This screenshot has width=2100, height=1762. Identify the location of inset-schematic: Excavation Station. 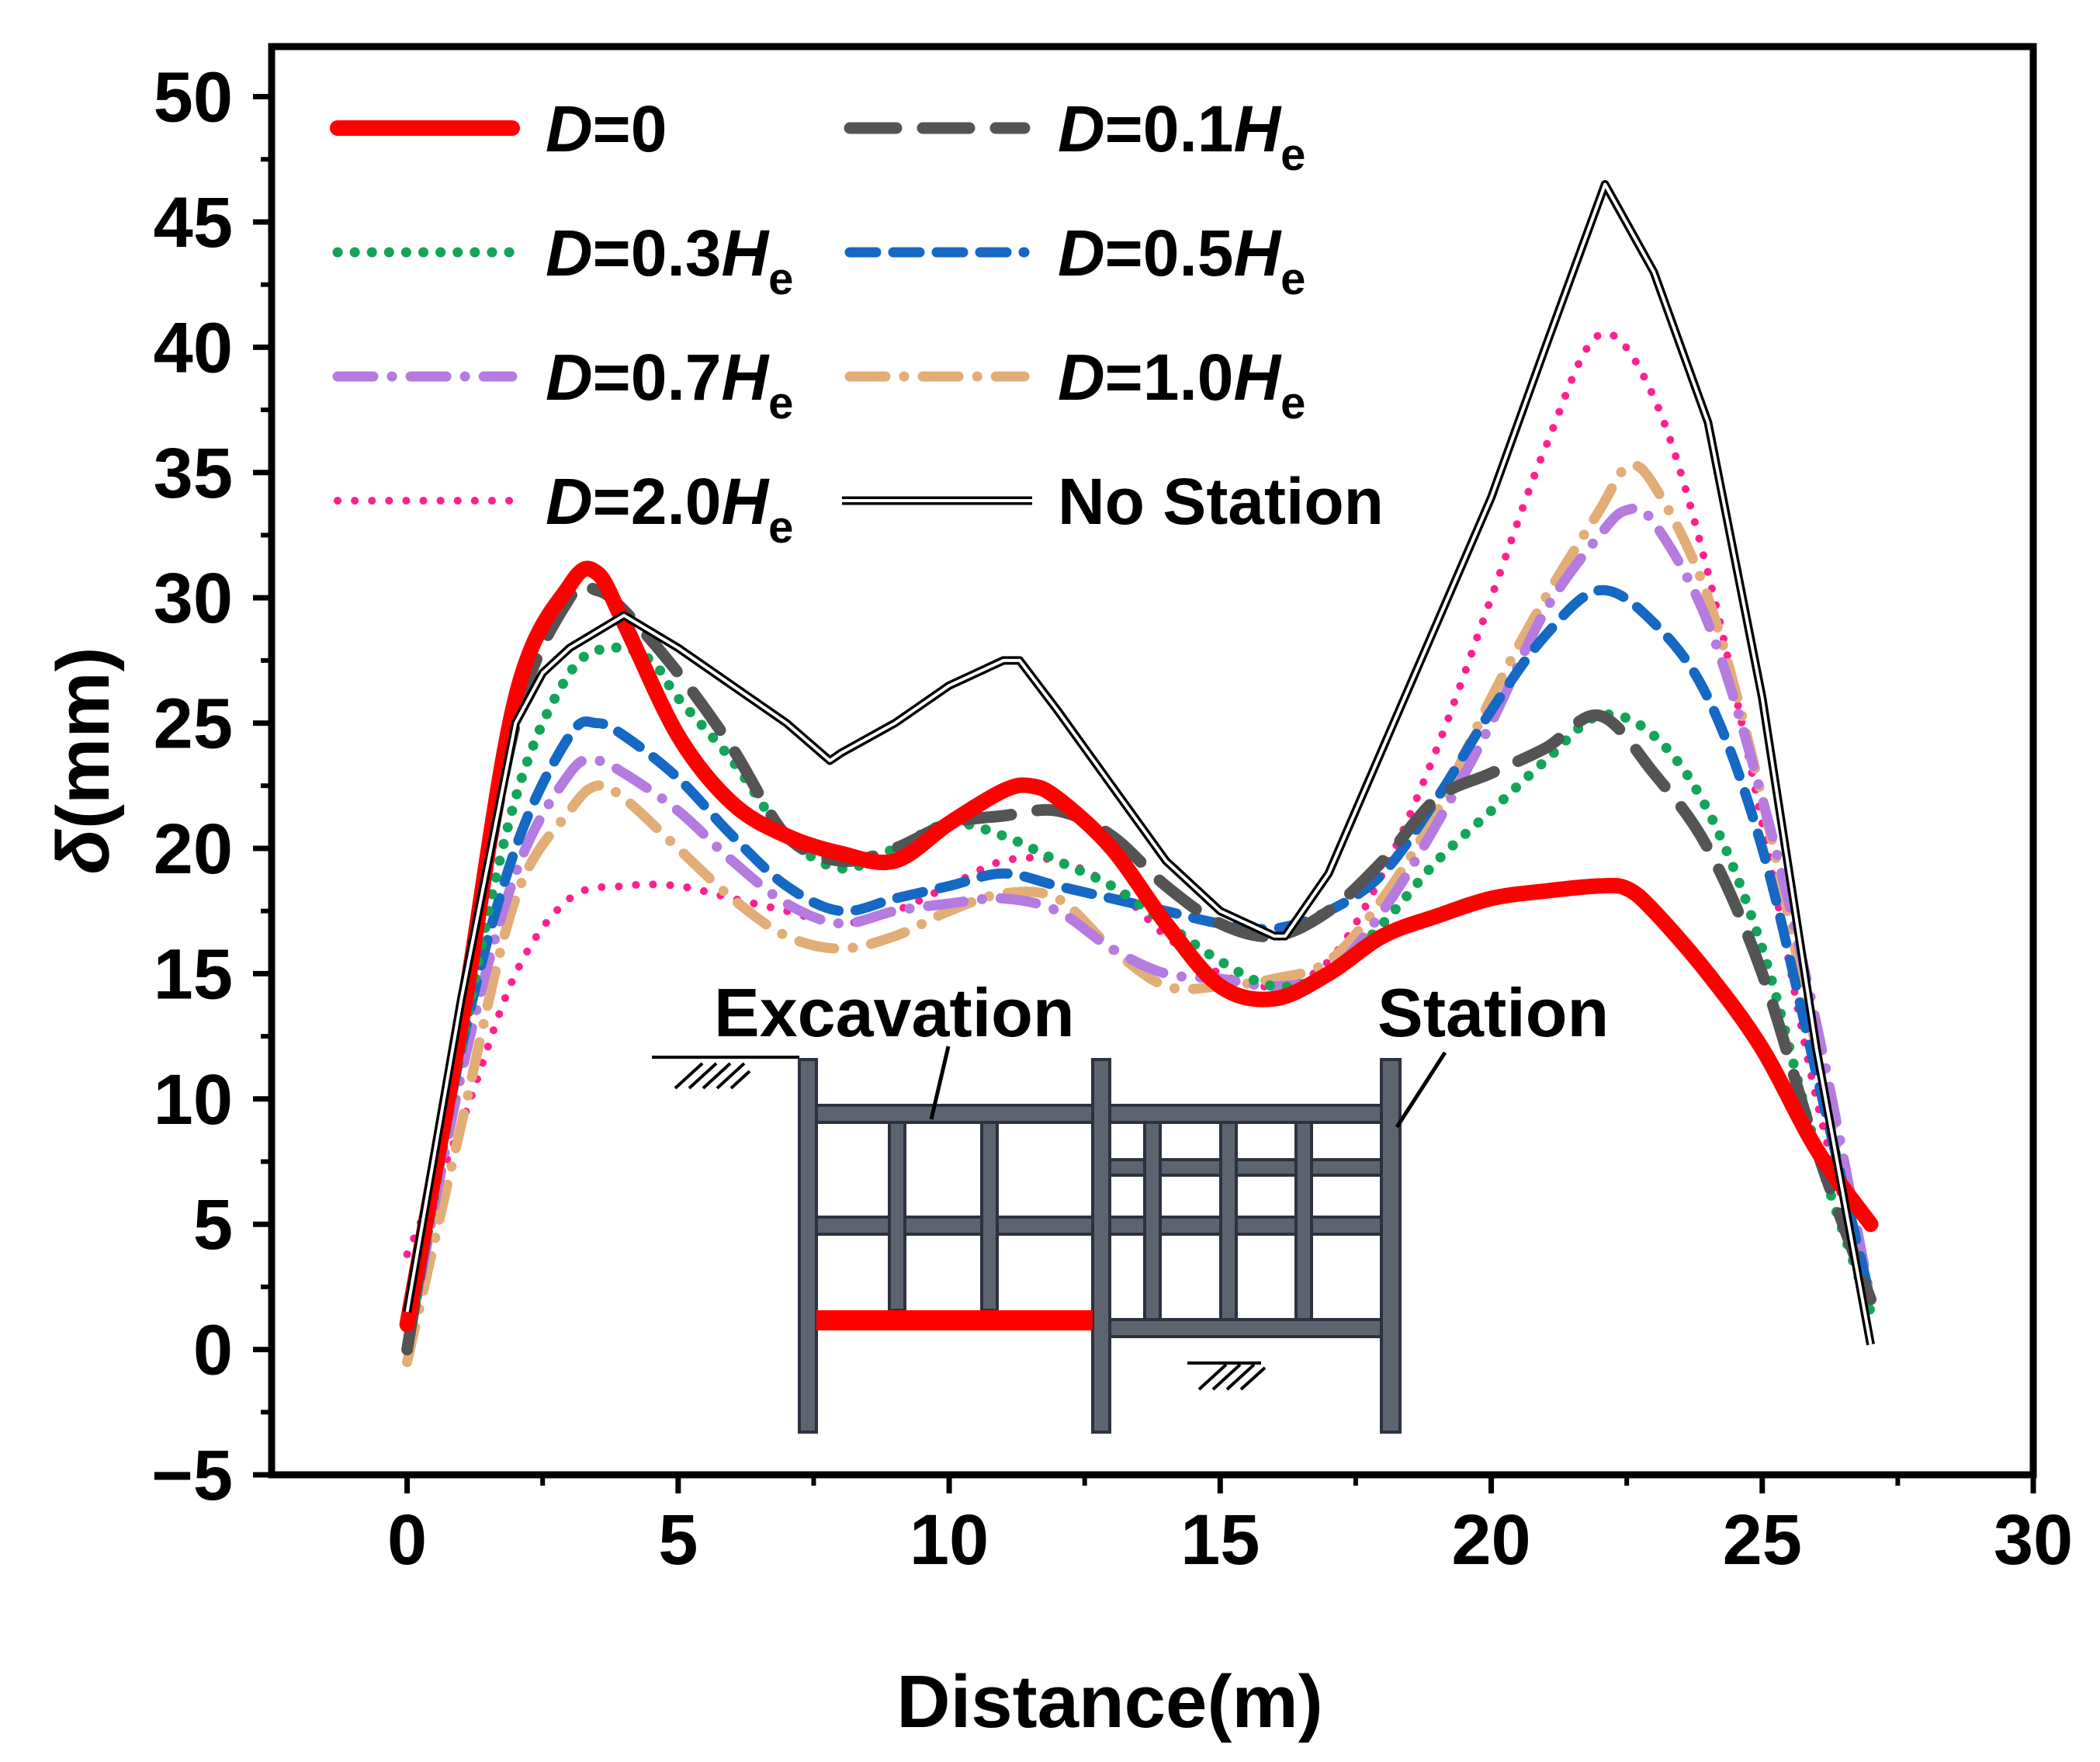
(1130, 1204).